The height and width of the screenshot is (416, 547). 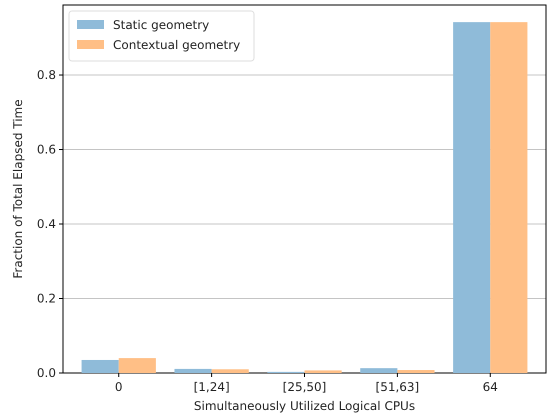 What do you see at coordinates (212, 387) in the screenshot?
I see `x-tick-label: [1,24]` at bounding box center [212, 387].